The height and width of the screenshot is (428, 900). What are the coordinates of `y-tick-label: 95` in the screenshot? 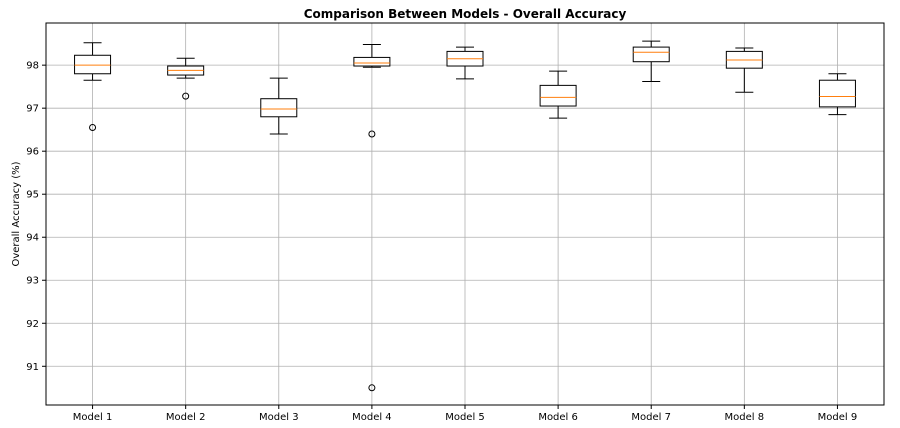 It's located at (32, 195).